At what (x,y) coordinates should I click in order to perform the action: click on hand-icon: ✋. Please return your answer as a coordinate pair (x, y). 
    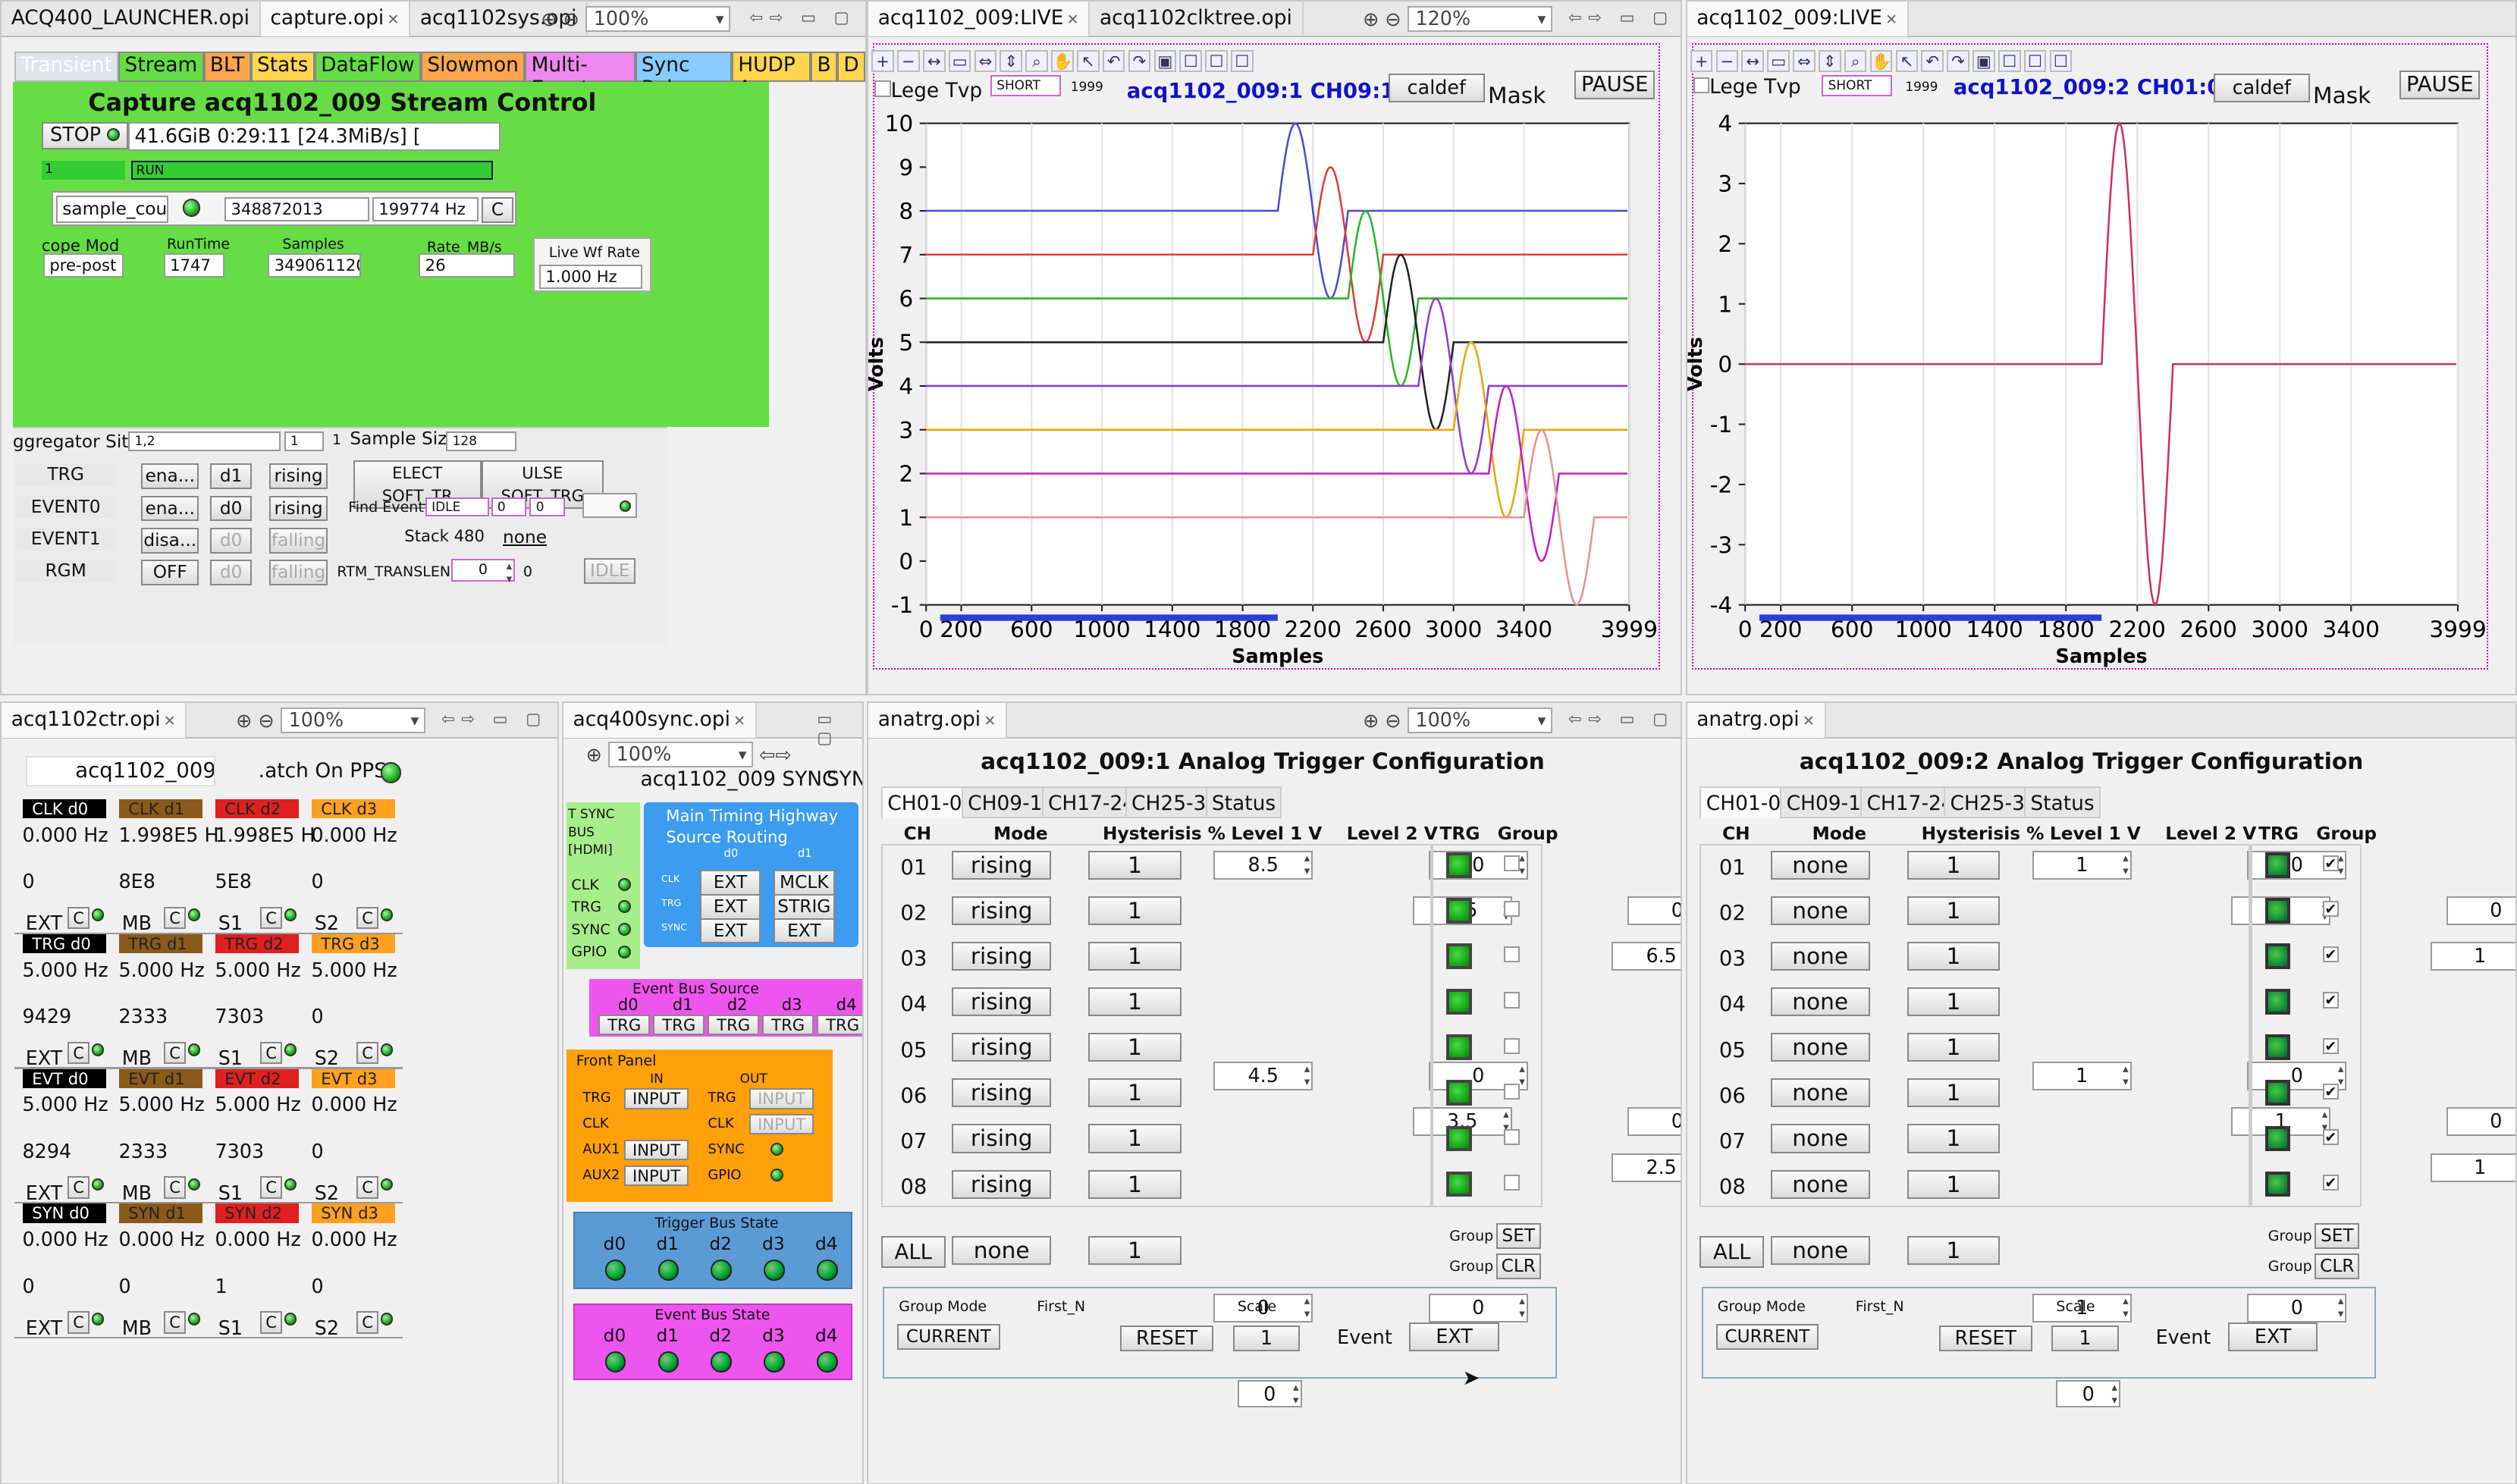
    Looking at the image, I should click on (1062, 61).